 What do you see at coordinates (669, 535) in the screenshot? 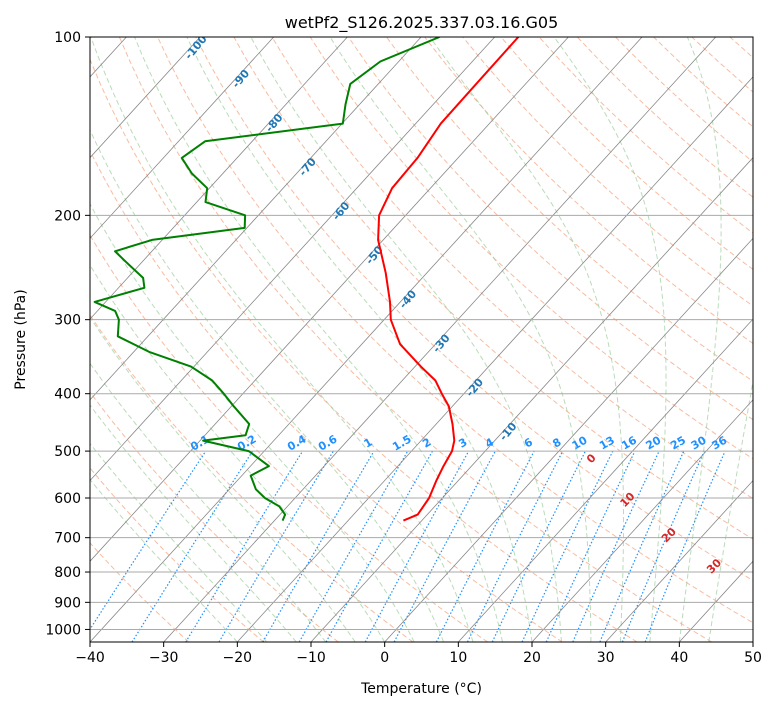
I see `moist-adiabat-label: 20` at bounding box center [669, 535].